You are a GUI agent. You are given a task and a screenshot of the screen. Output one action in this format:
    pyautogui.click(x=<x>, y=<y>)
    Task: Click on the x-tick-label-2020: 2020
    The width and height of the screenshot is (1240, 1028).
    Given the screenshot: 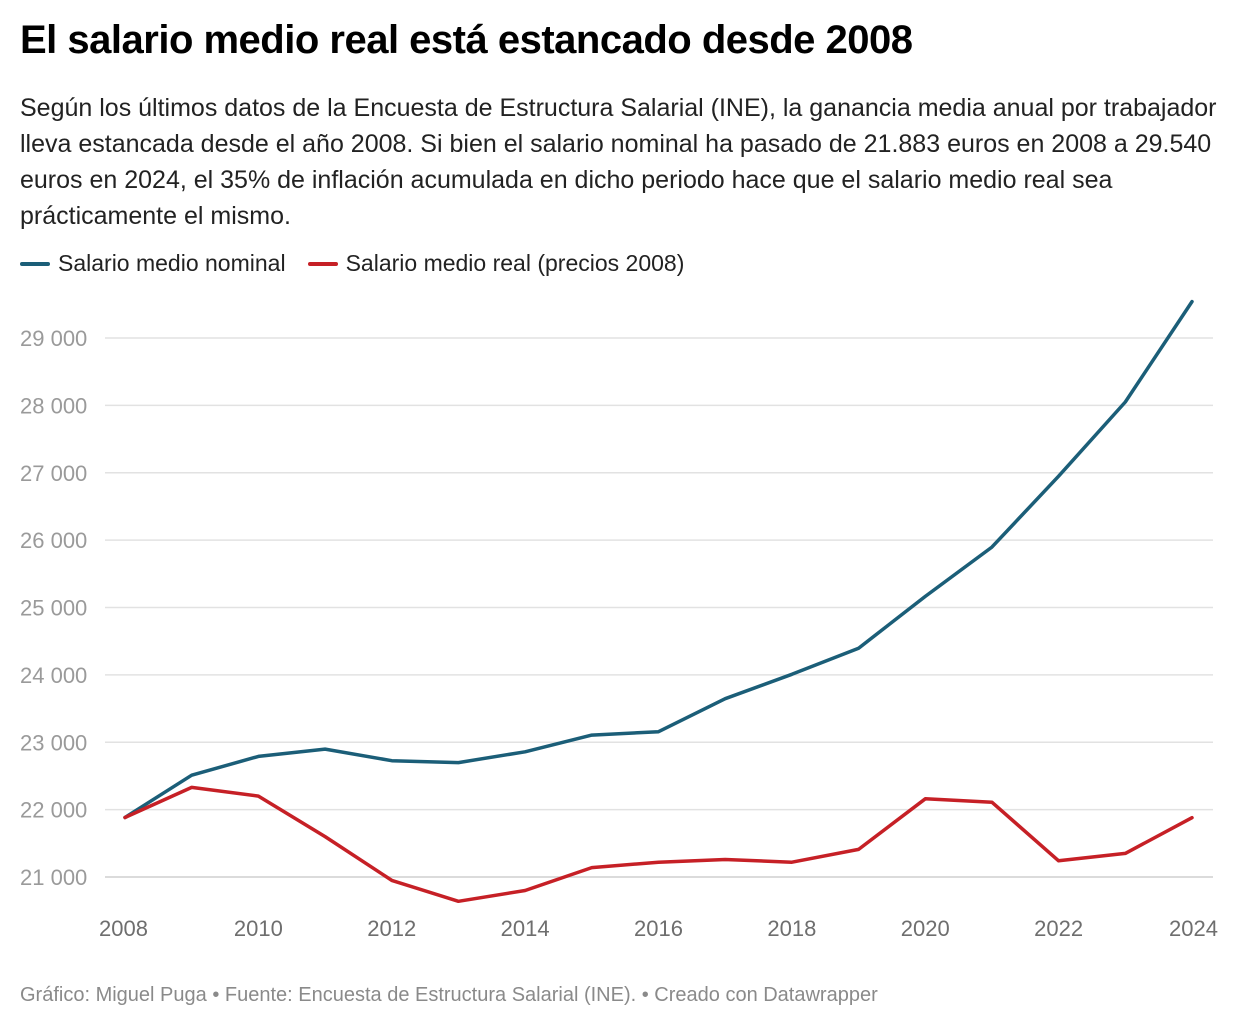 What is the action you would take?
    pyautogui.click(x=925, y=928)
    